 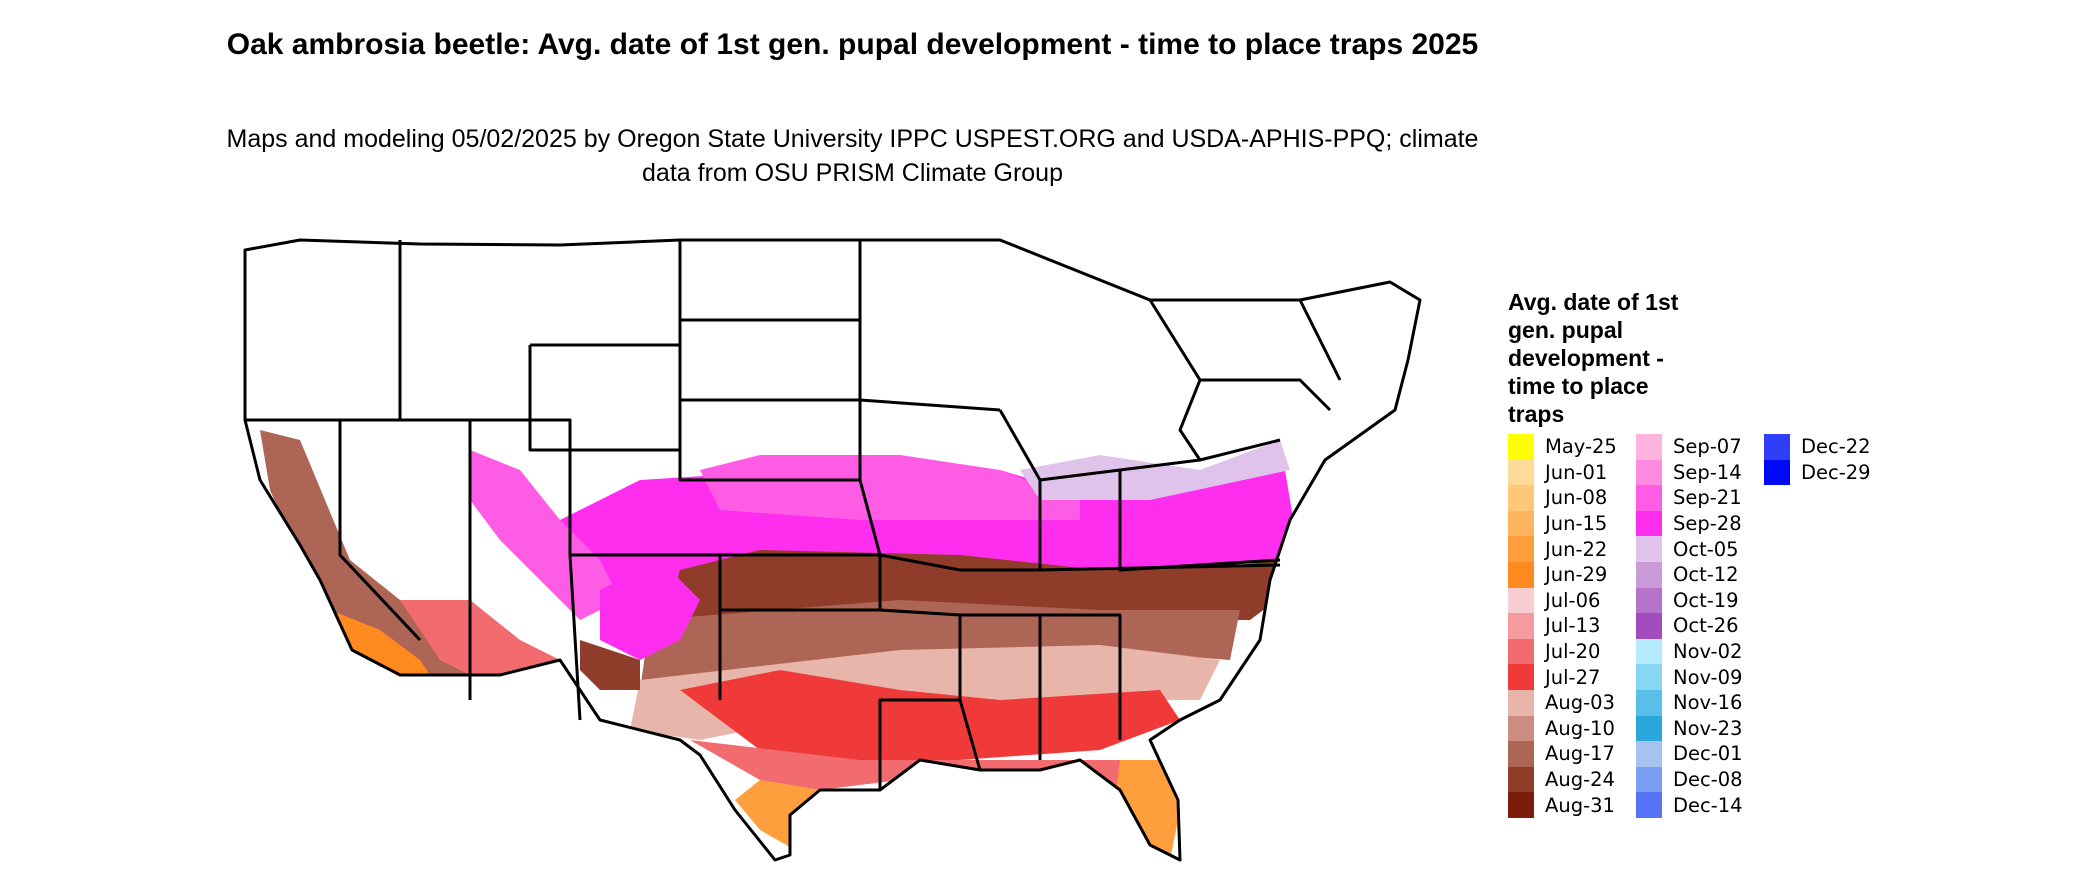 I want to click on legend-item: Jul-13, so click(x=1572, y=626).